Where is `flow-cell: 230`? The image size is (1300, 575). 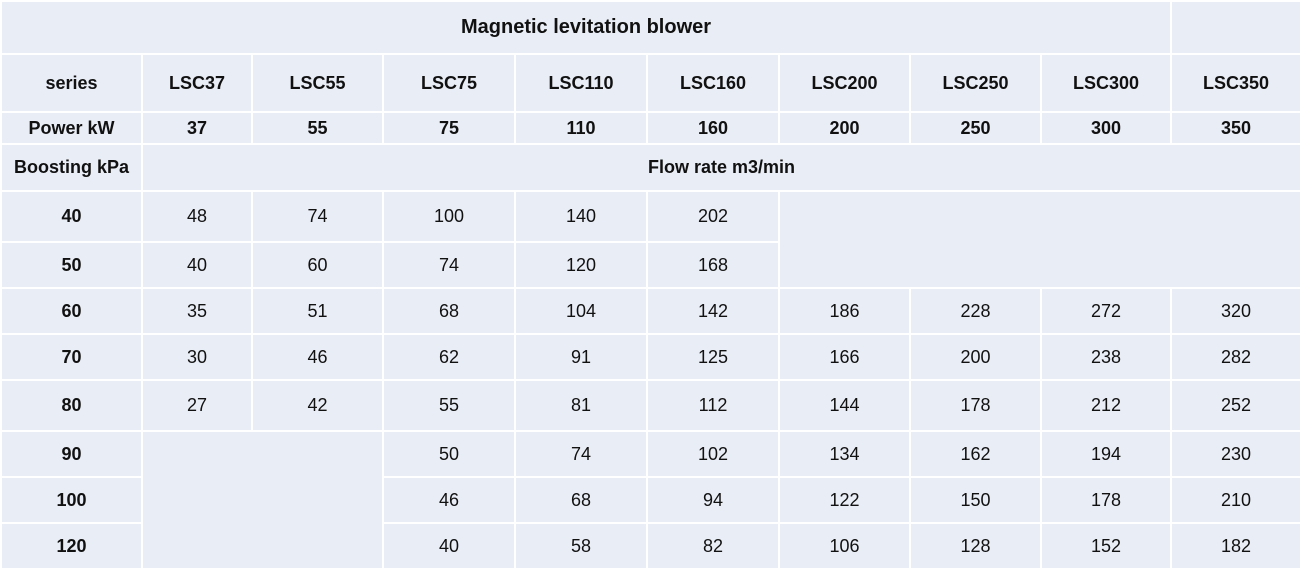
flow-cell: 230 is located at coordinates (1235, 454).